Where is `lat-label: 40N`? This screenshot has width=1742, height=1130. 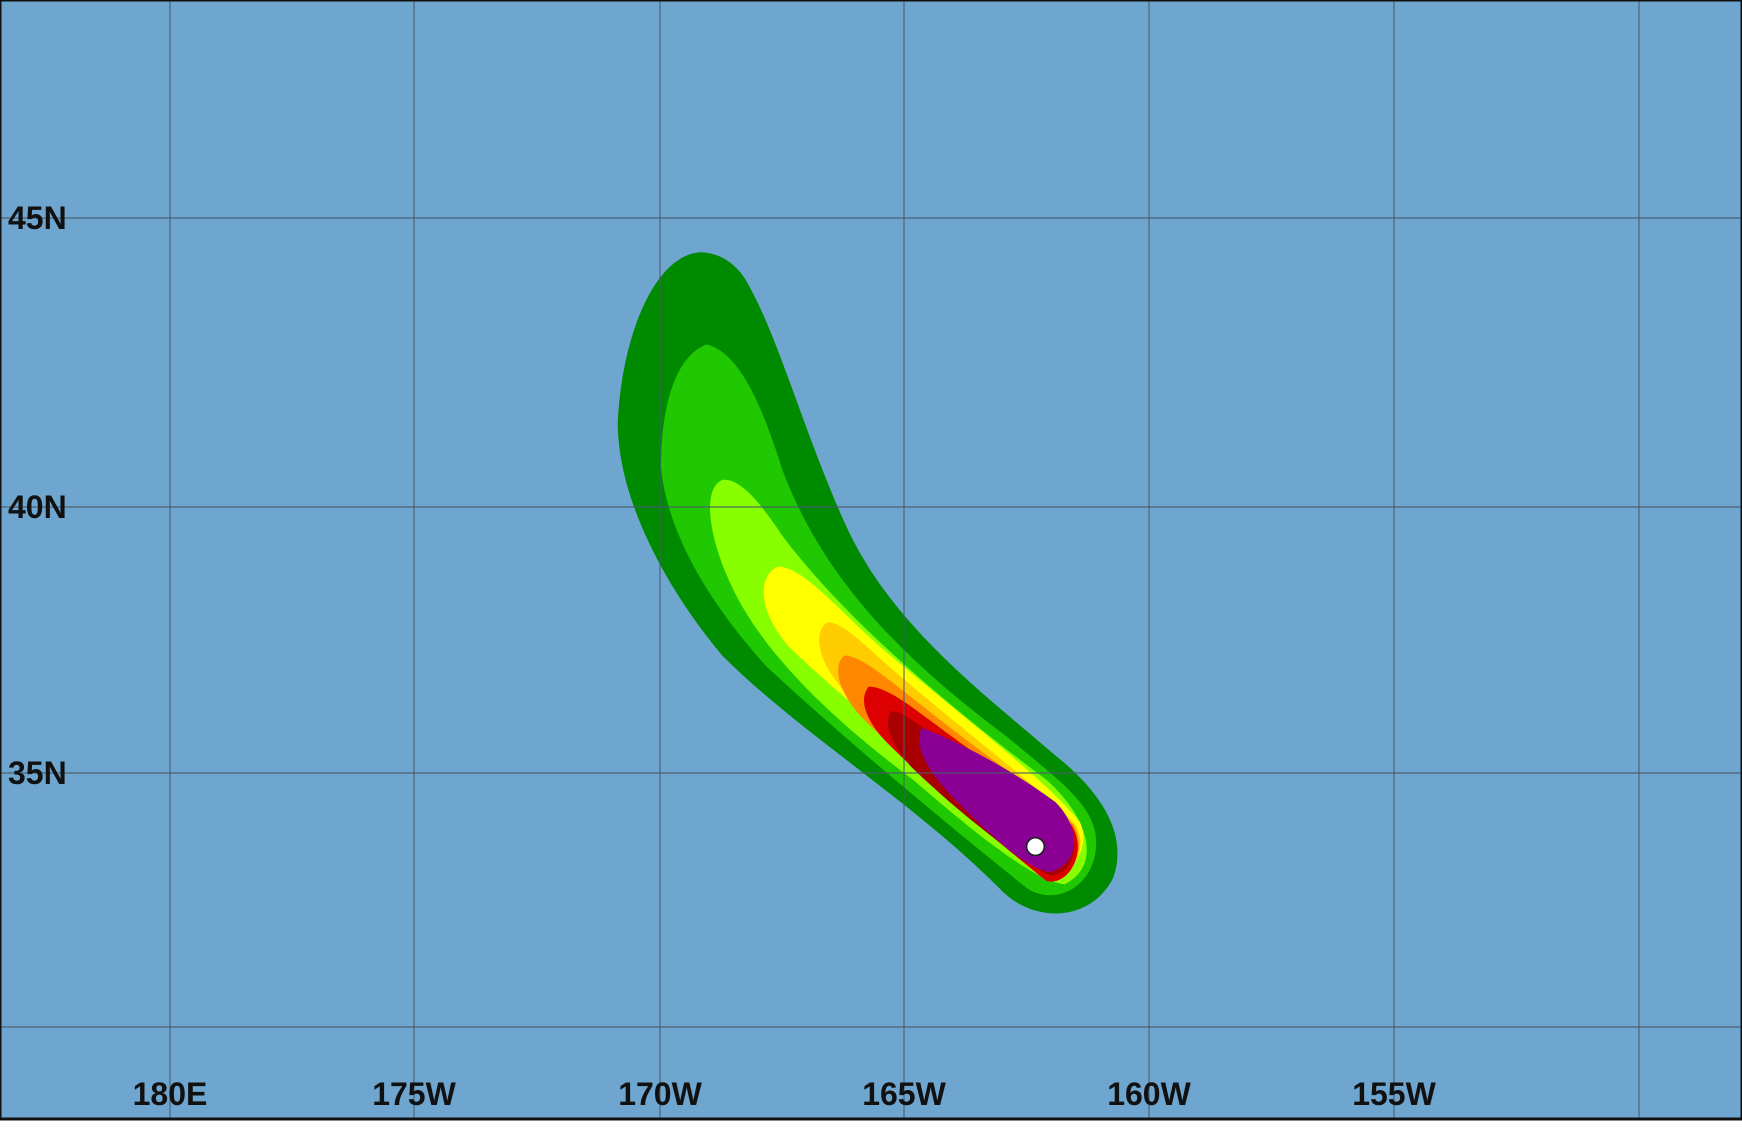
lat-label: 40N is located at coordinates (37, 507).